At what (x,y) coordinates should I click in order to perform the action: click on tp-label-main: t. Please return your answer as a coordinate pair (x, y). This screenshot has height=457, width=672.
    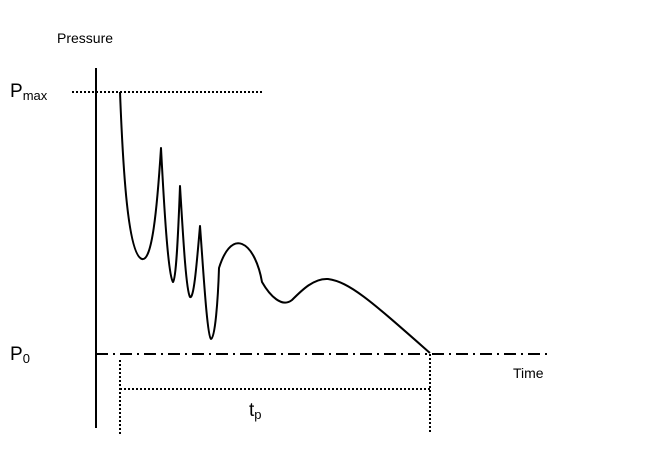
    Looking at the image, I should click on (252, 410).